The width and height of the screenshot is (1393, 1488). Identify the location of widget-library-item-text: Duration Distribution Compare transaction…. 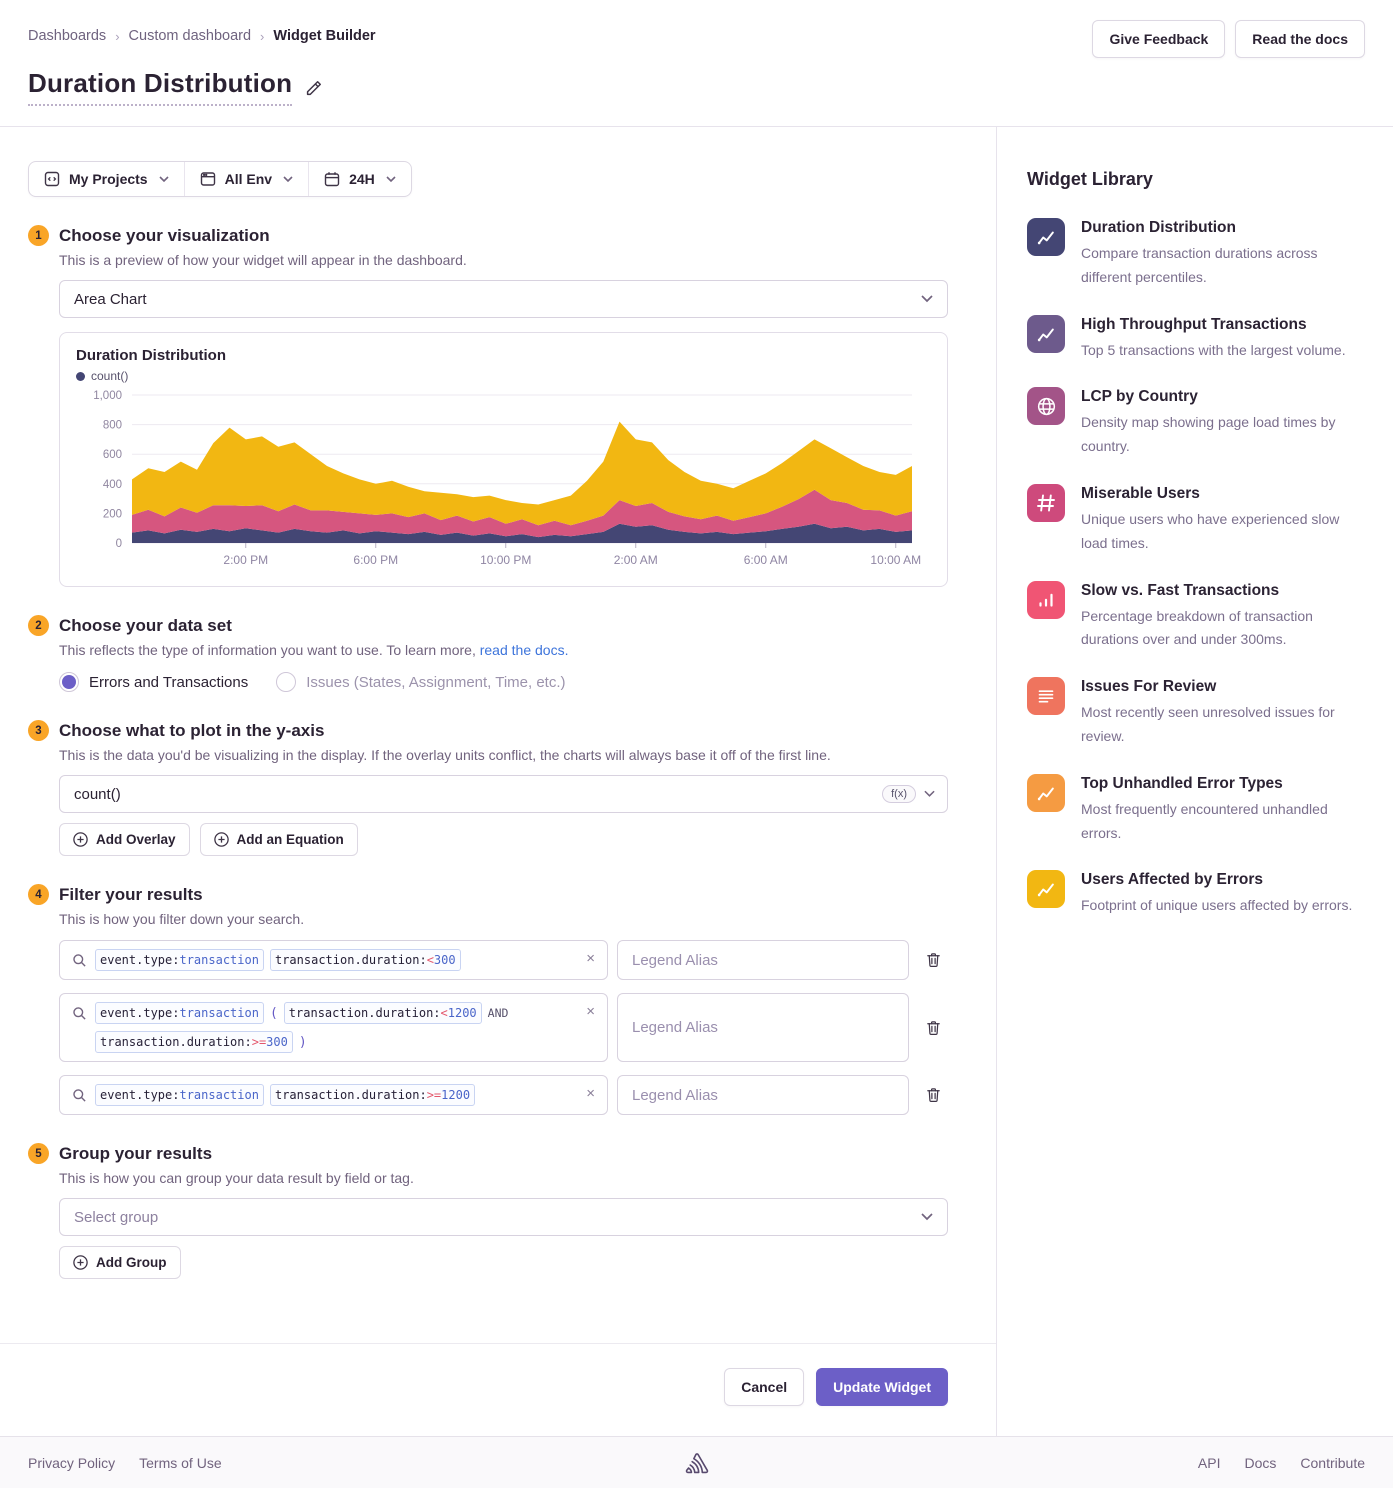
(1222, 254).